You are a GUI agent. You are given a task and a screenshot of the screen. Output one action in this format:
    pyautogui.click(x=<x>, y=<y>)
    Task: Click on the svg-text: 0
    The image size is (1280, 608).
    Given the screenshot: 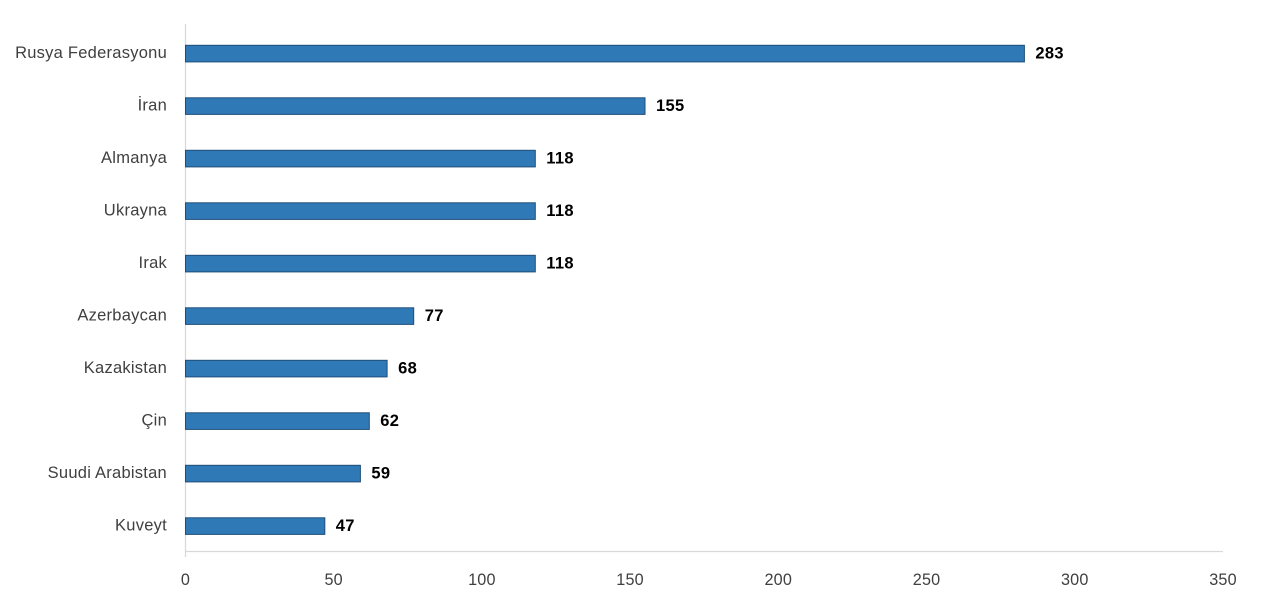 What is the action you would take?
    pyautogui.click(x=185, y=580)
    